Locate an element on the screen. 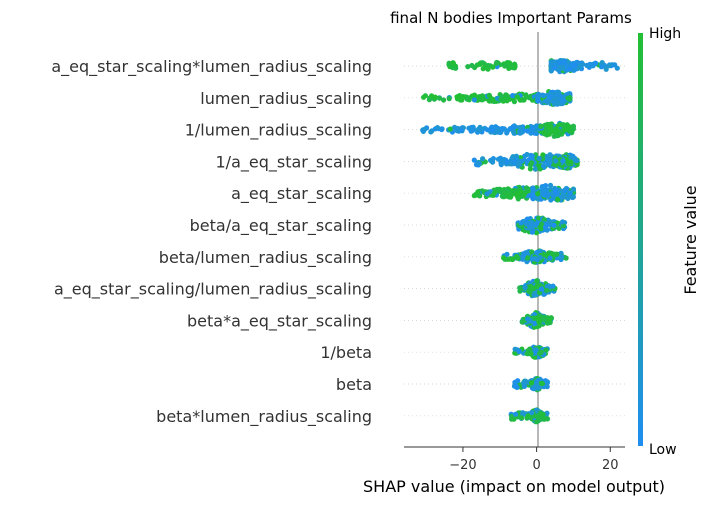 Image resolution: width=711 pixels, height=506 pixels. feature-label: a_eq_star_scaling*lumen_radius_scaling is located at coordinates (211, 67).